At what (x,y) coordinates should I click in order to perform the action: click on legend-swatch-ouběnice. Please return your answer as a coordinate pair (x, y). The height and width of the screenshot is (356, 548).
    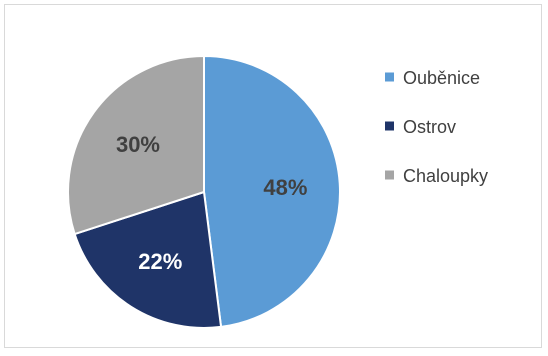
    Looking at the image, I should click on (389, 77).